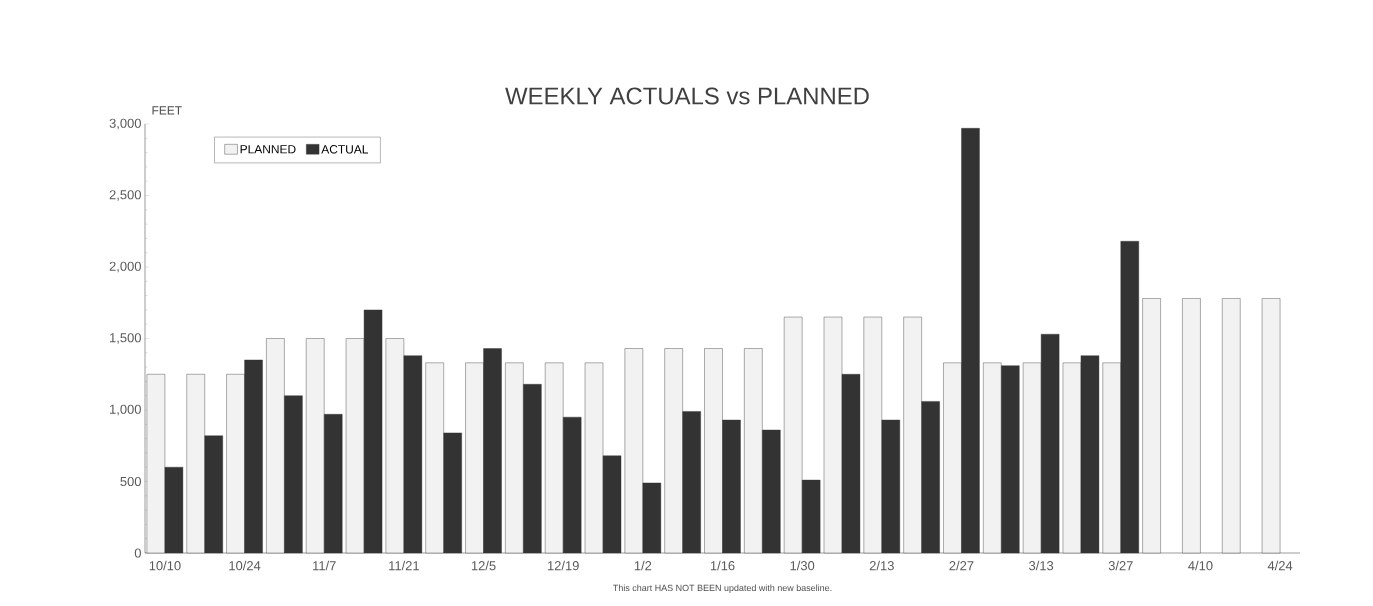 This screenshot has width=1373, height=606. Describe the element at coordinates (324, 565) in the screenshot. I see `x-tick-label: 11/7` at that location.